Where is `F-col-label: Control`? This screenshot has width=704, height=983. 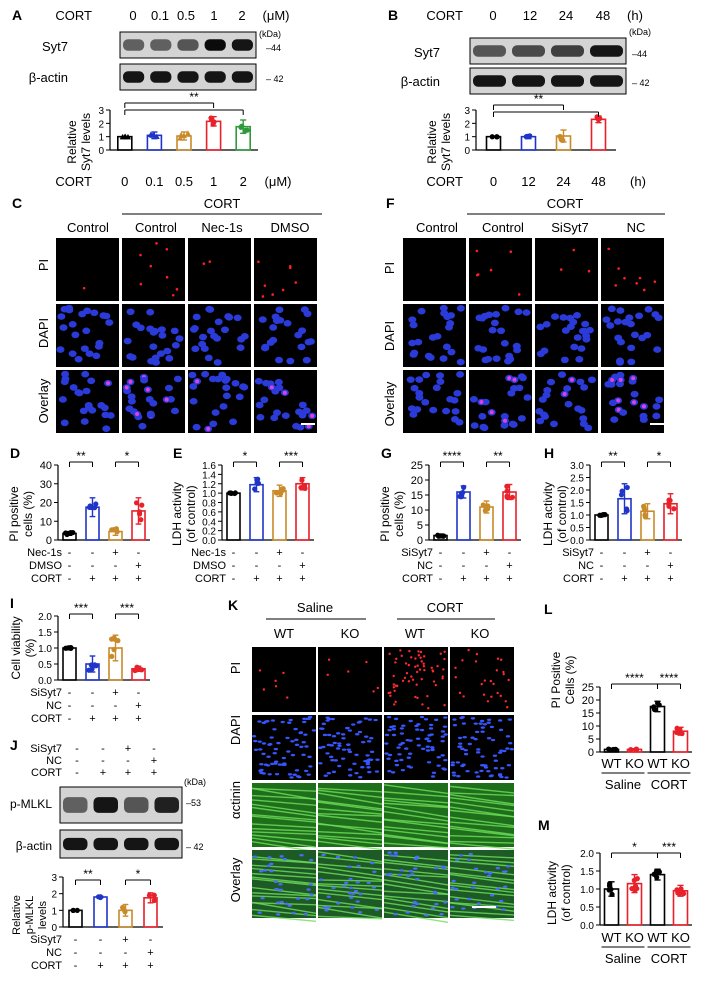
F-col-label: Control is located at coordinates (437, 227).